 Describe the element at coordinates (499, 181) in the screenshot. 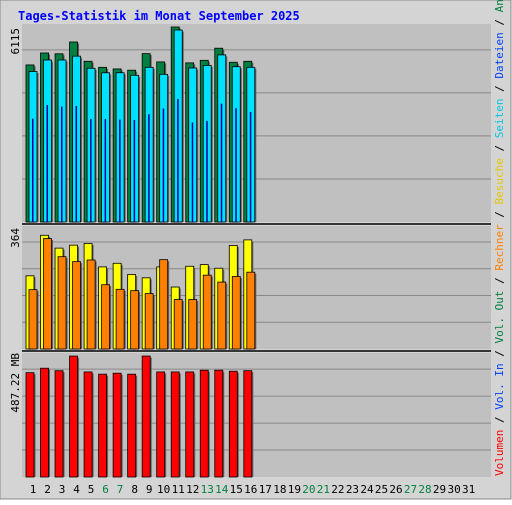

I see `legend-besuche: Besuche` at that location.